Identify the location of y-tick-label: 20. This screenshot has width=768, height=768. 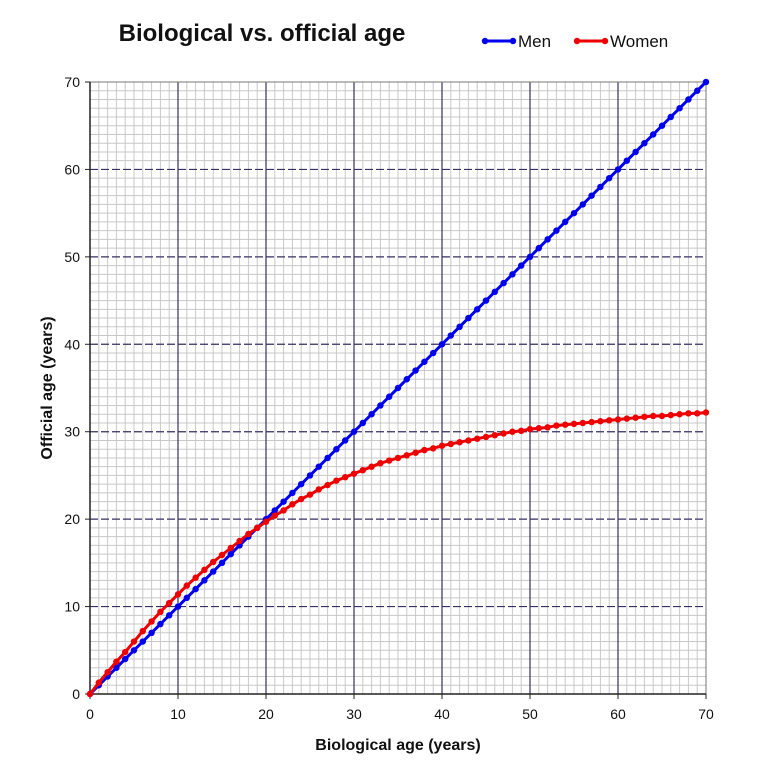
(72, 519).